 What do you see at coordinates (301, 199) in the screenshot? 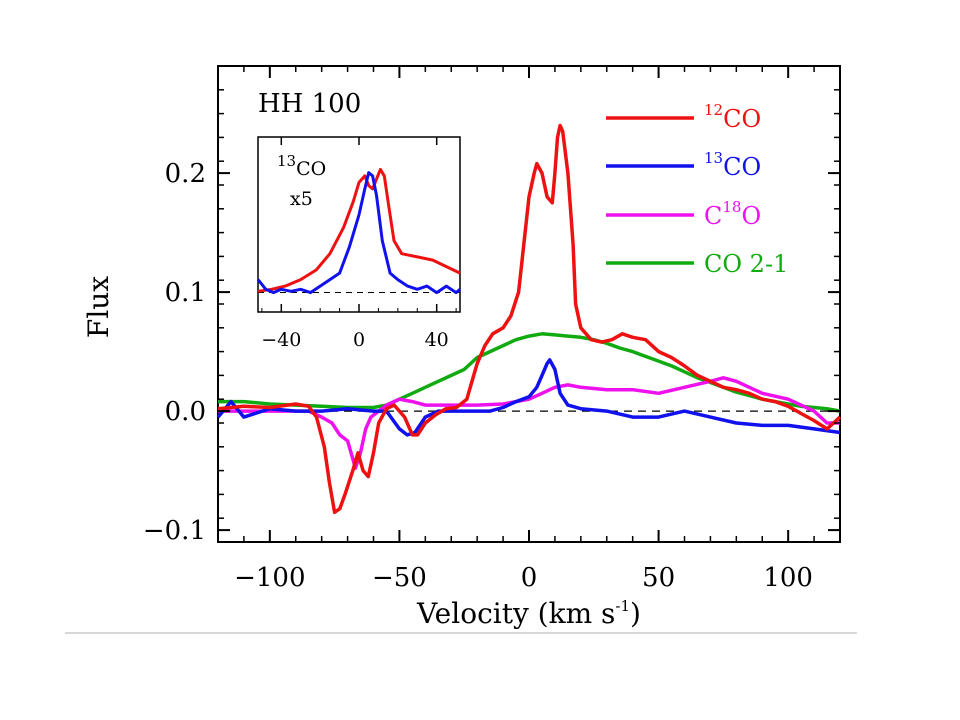
I see `inset-label-scale: x5` at bounding box center [301, 199].